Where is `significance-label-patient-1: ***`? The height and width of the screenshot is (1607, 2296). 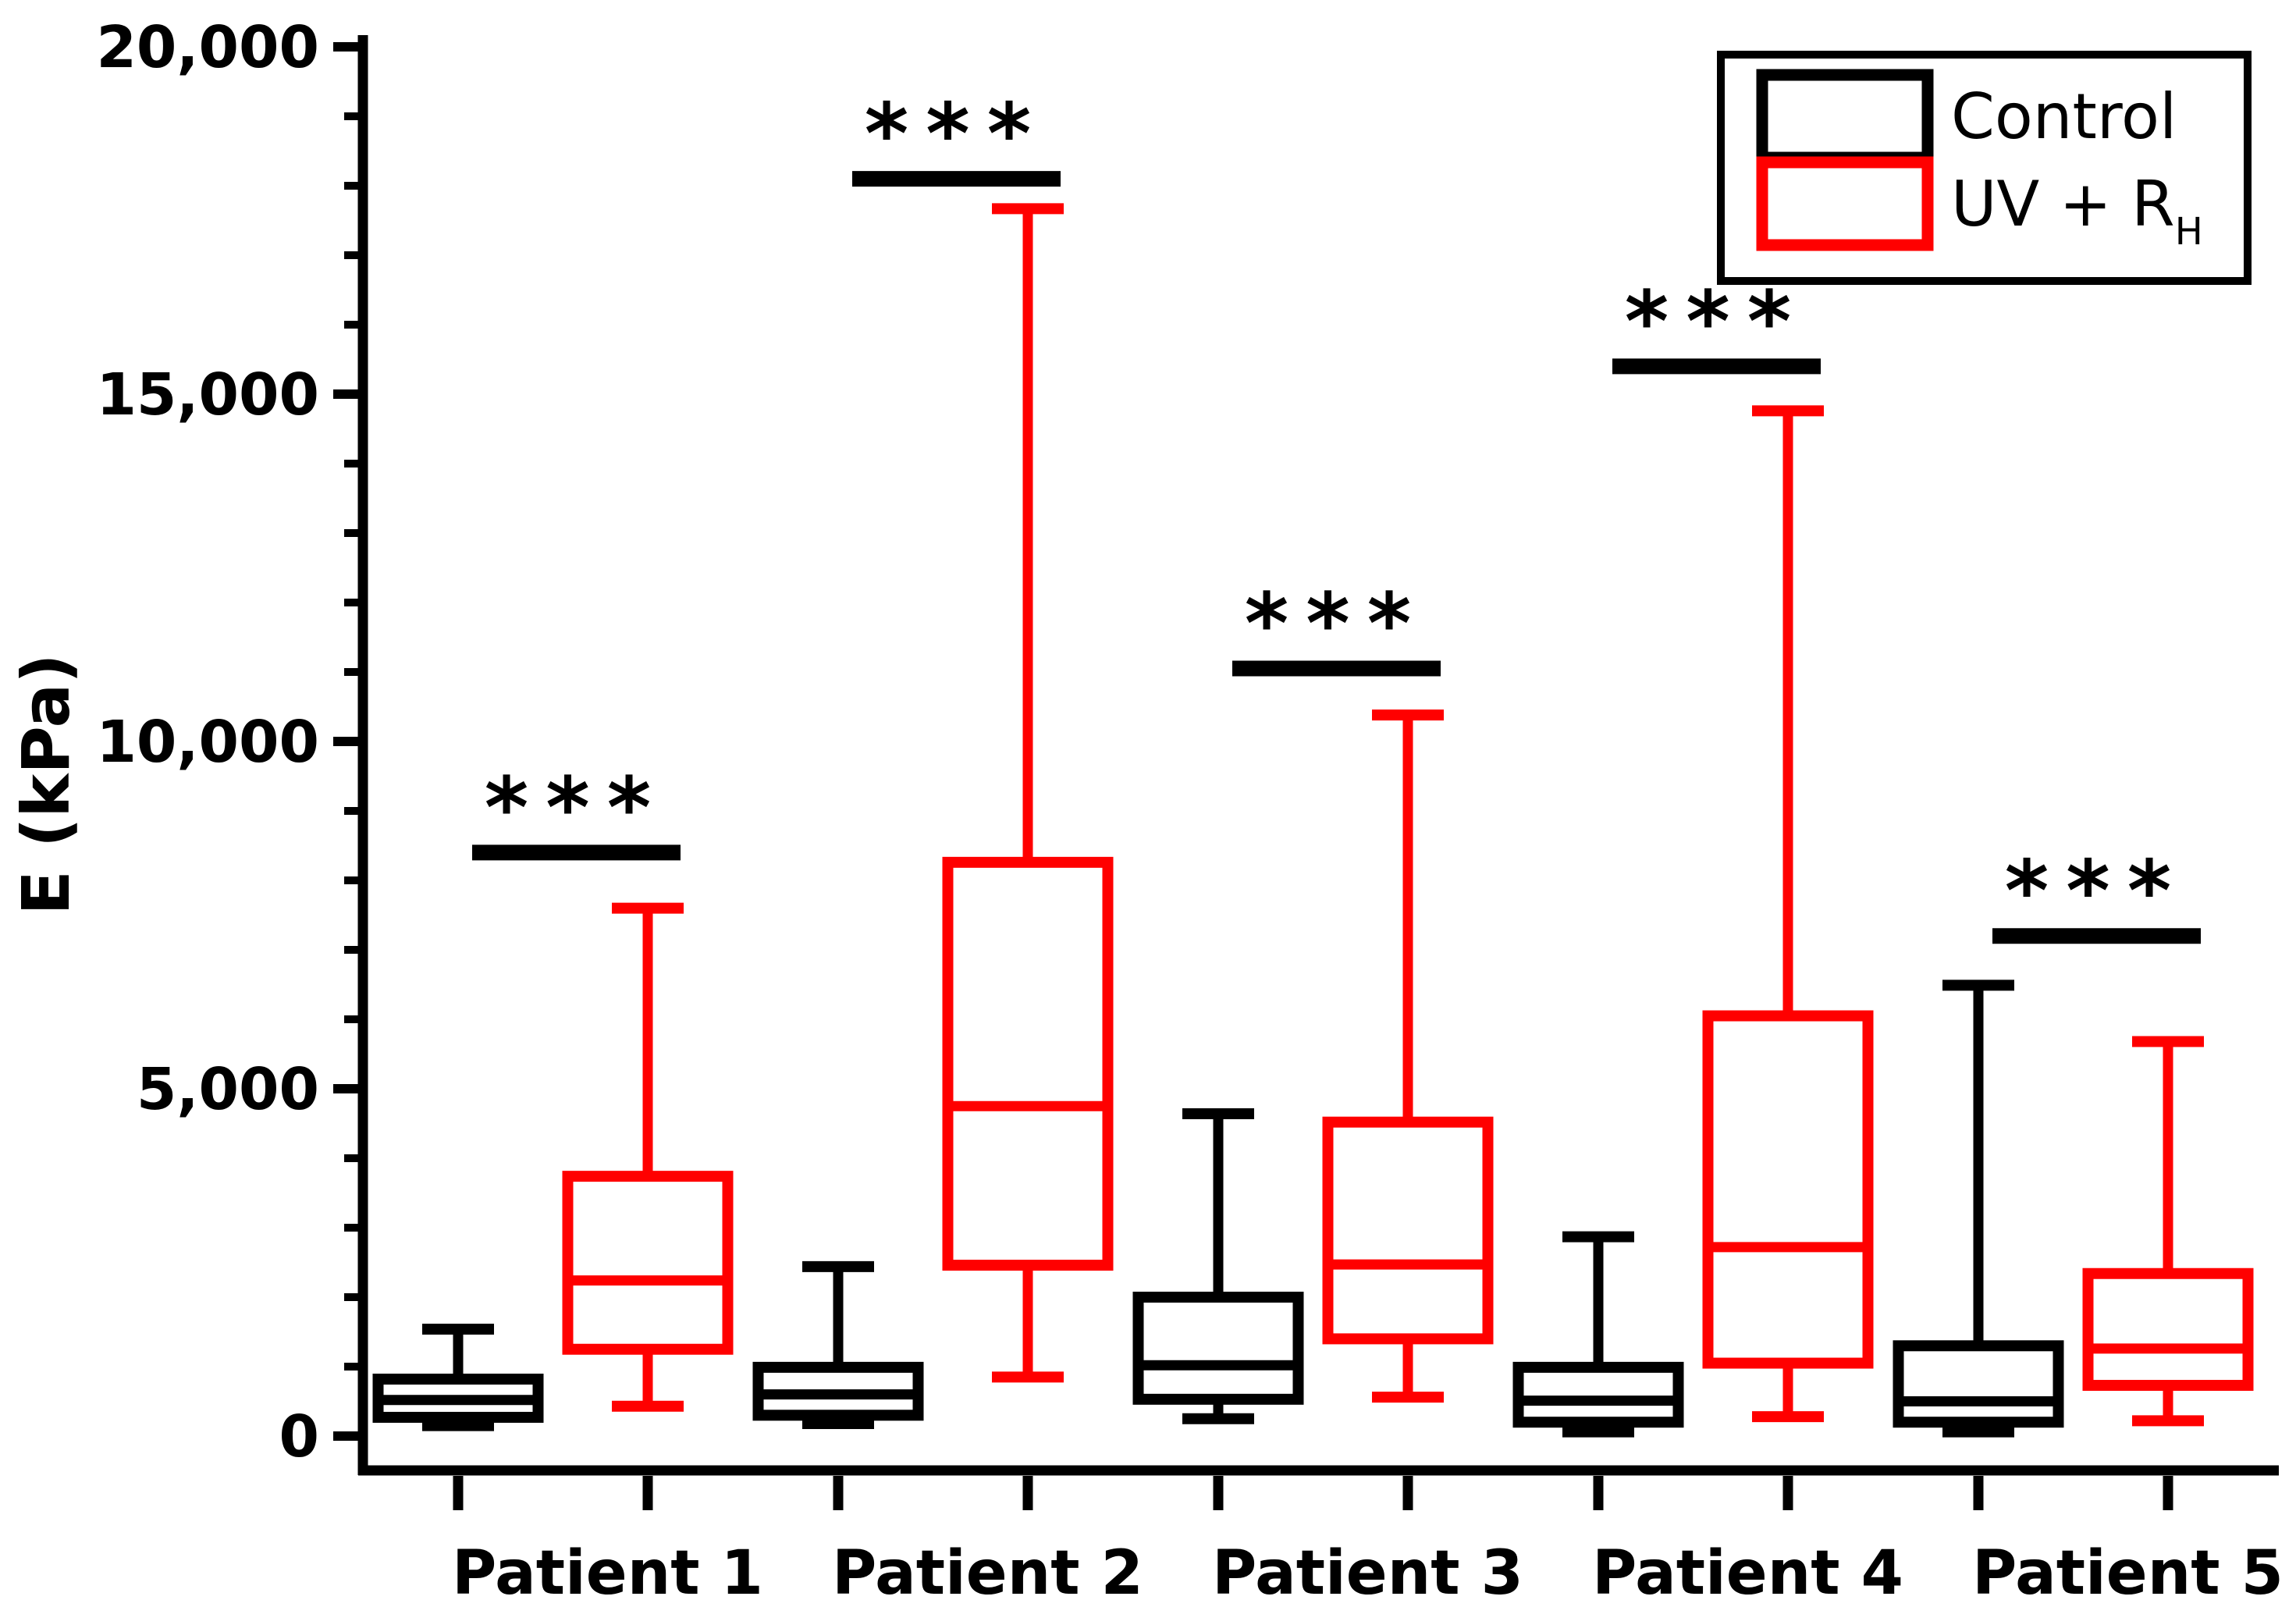
significance-label-patient-1: *** is located at coordinates (576, 808).